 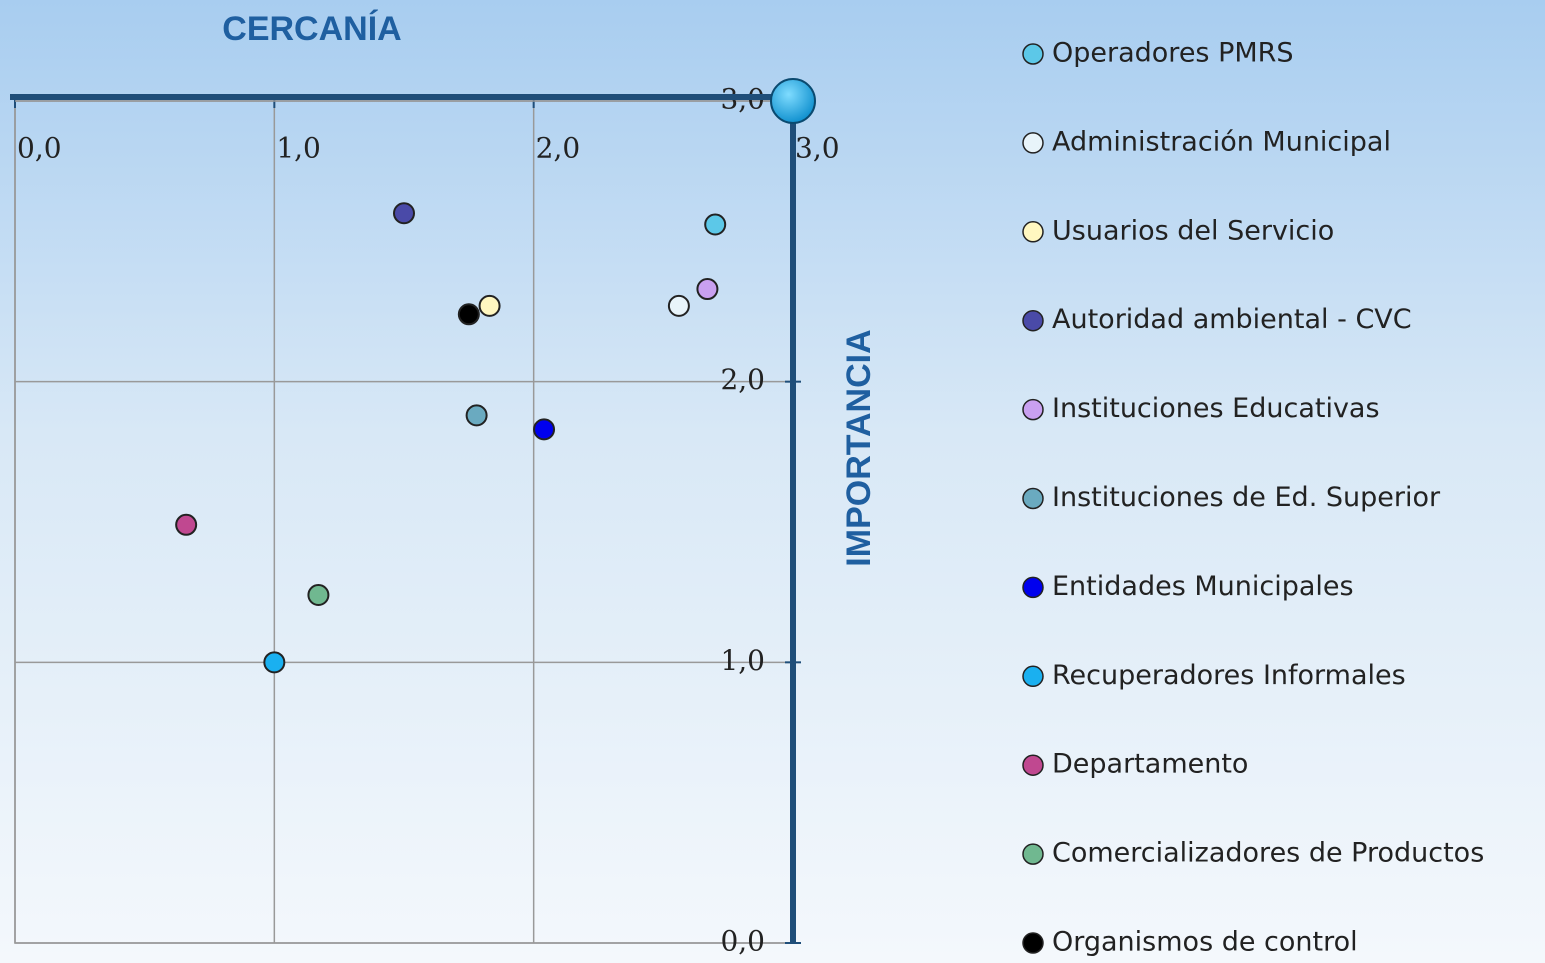 I want to click on legend-label: Autoridad ambiental - CVC, so click(x=1232, y=319).